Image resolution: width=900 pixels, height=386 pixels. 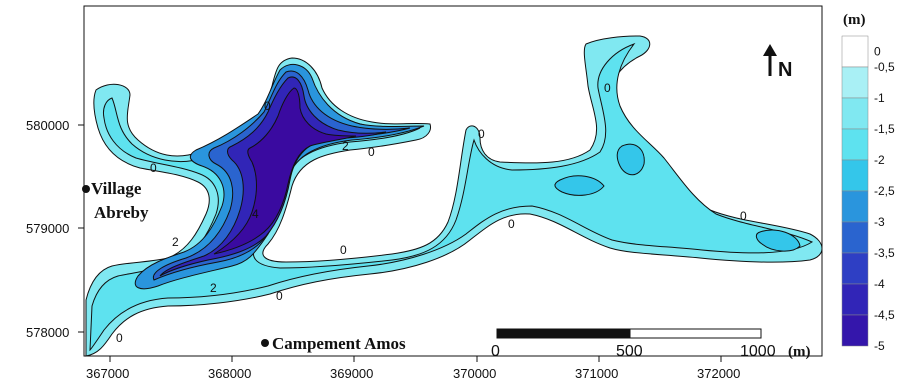 I want to click on depth-legend: (m) 0-0,5 -1 -1,5 -2 -2,5 -3 -3,5 -4 -4,5 -5, so click(x=868, y=182).